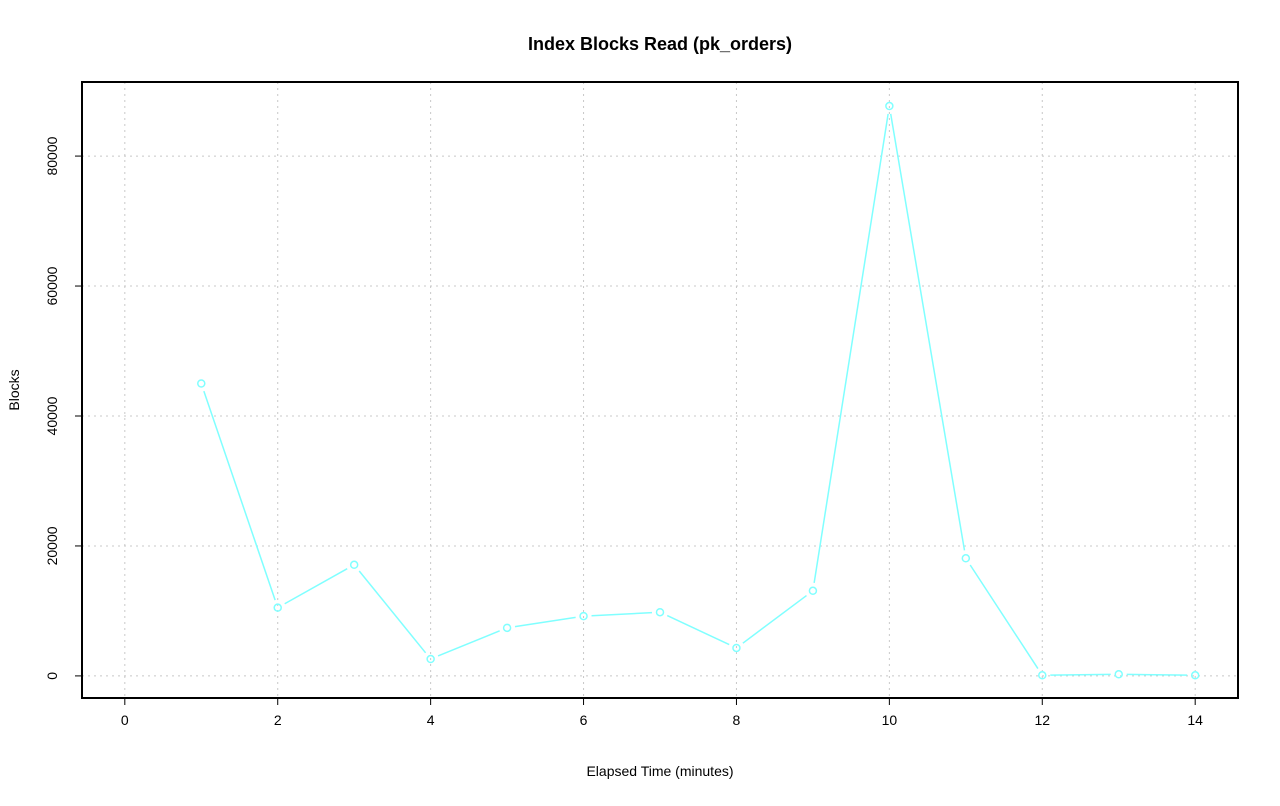 The image size is (1280, 806). Describe the element at coordinates (63, 408) in the screenshot. I see `y-axis: 0 20000 40000 60000 80000` at that location.